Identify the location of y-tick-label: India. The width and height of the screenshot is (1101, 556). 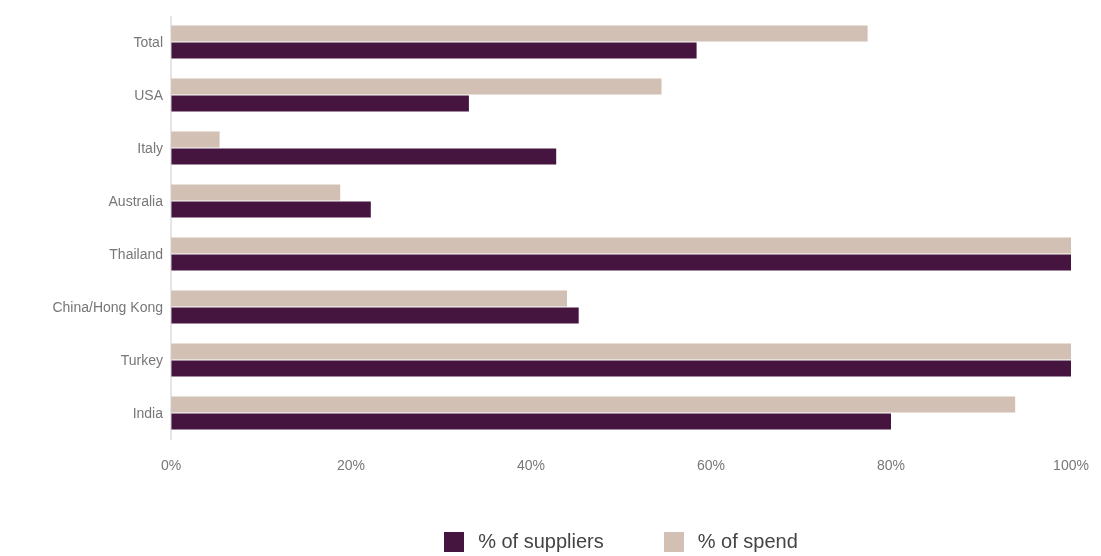
(148, 413).